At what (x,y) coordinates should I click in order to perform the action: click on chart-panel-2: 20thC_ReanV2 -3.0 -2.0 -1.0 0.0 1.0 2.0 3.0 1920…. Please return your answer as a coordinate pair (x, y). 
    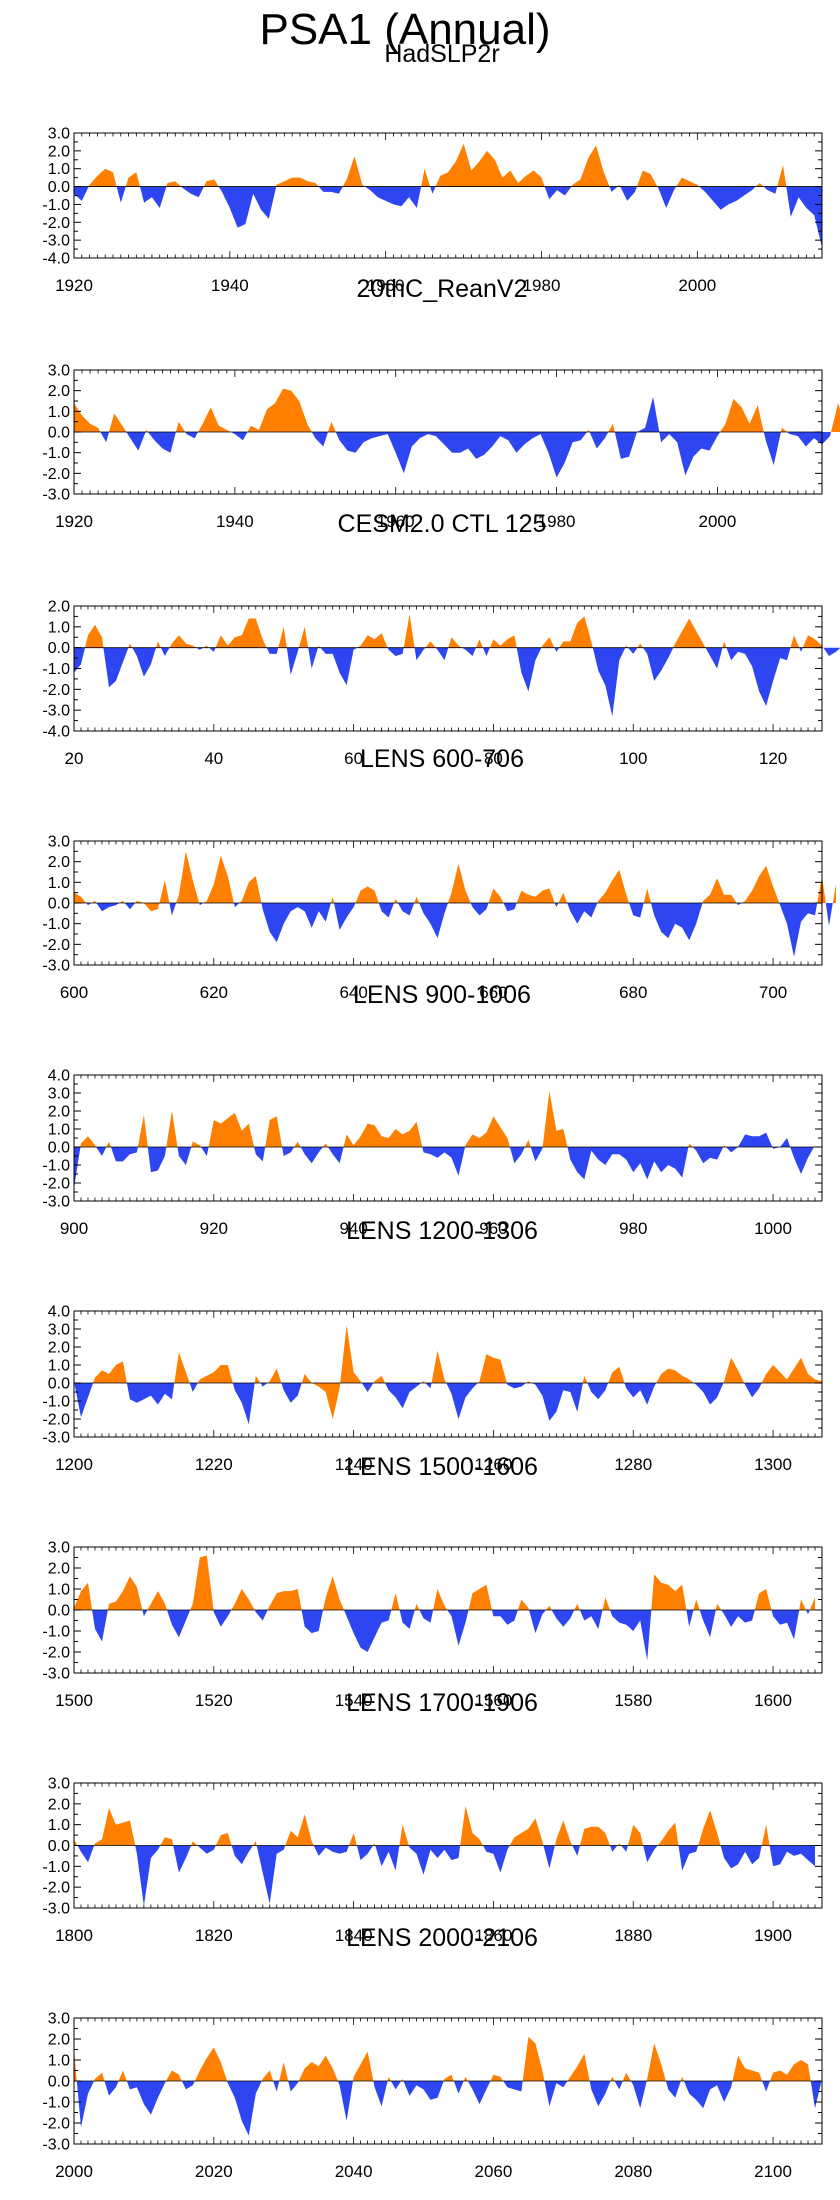
    Looking at the image, I should click on (441, 403).